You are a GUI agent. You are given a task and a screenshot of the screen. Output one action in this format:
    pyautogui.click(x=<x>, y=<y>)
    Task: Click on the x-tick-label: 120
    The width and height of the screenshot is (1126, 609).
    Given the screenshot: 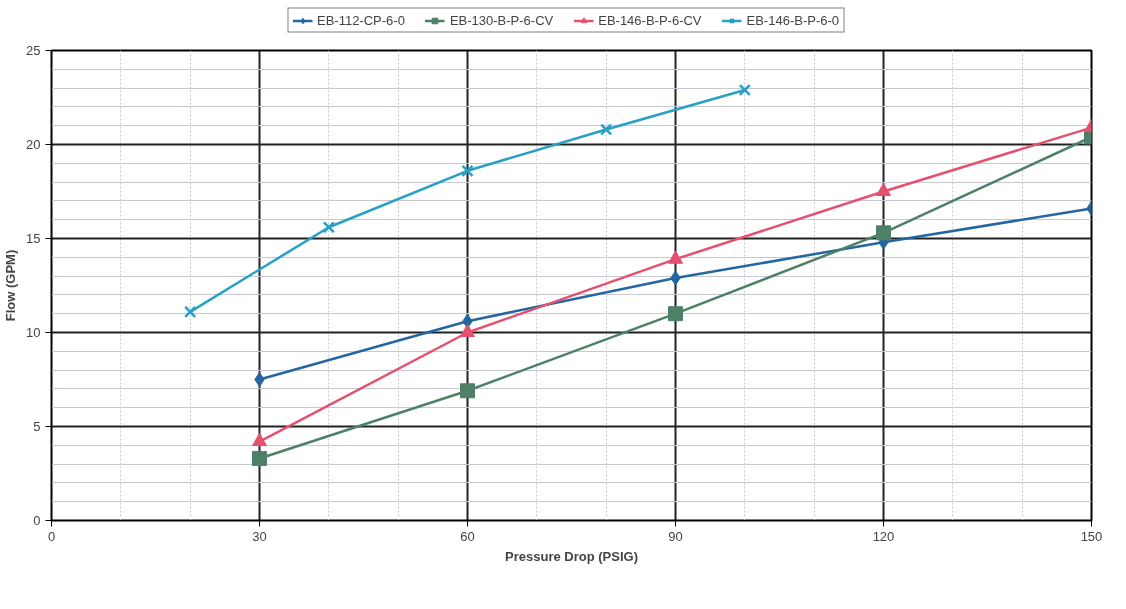 What is the action you would take?
    pyautogui.click(x=883, y=536)
    